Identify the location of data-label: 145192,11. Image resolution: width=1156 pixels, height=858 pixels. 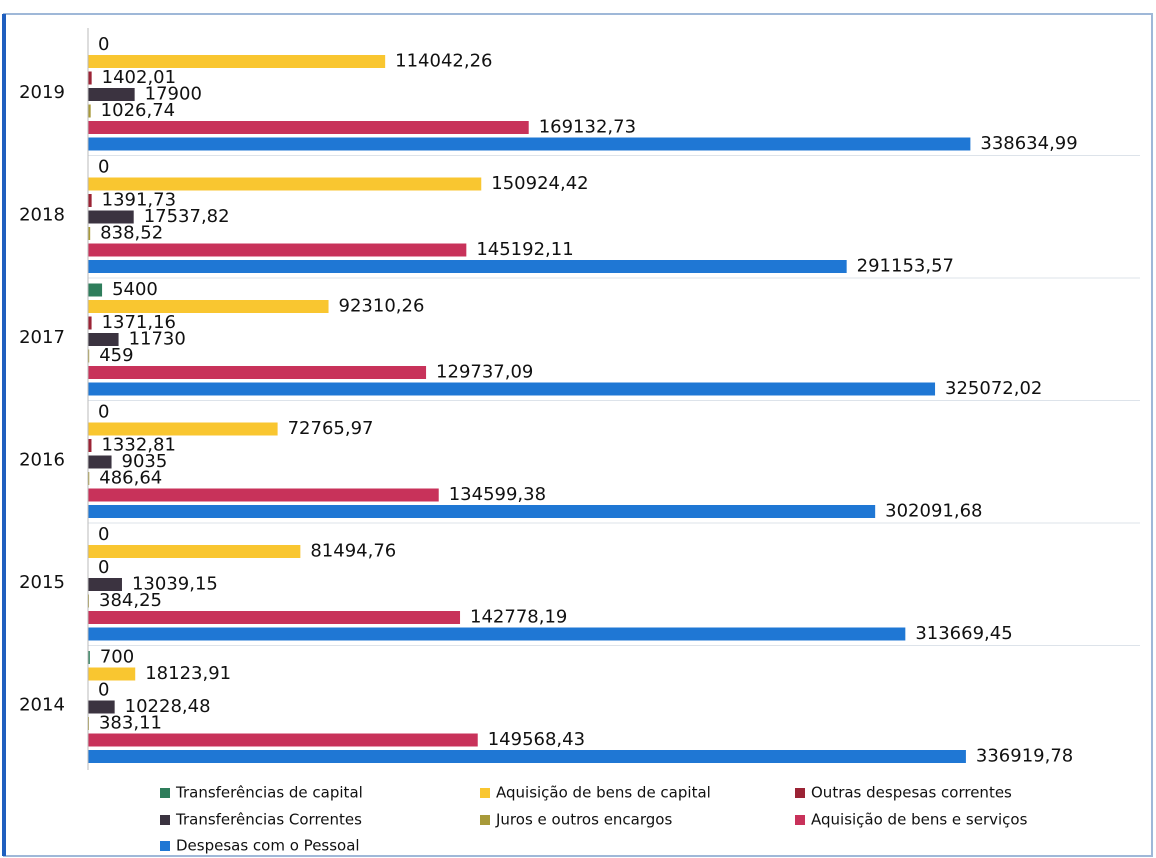
(524, 249).